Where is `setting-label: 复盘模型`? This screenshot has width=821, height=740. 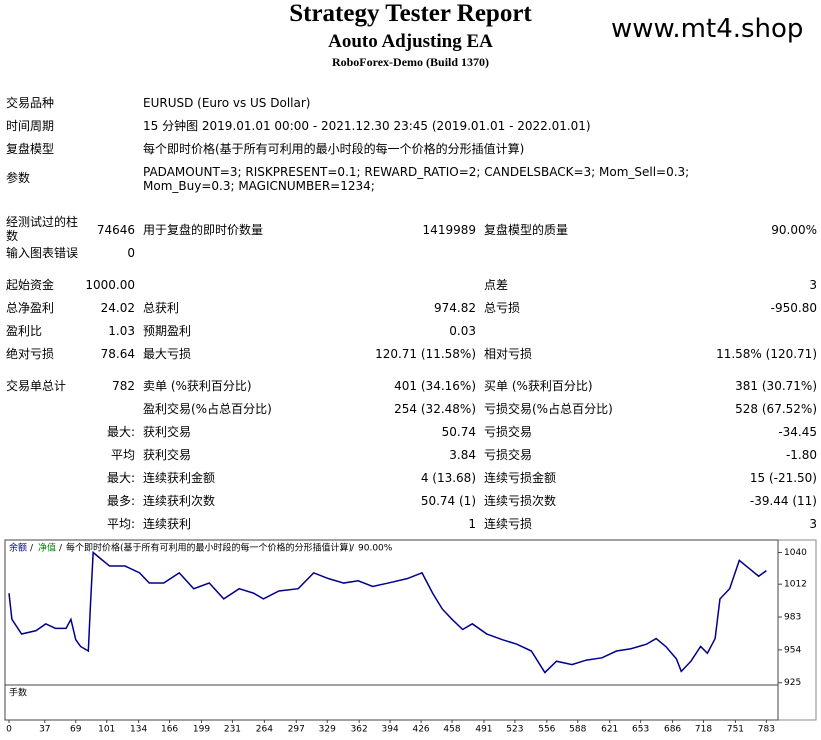 setting-label: 复盘模型 is located at coordinates (30, 149).